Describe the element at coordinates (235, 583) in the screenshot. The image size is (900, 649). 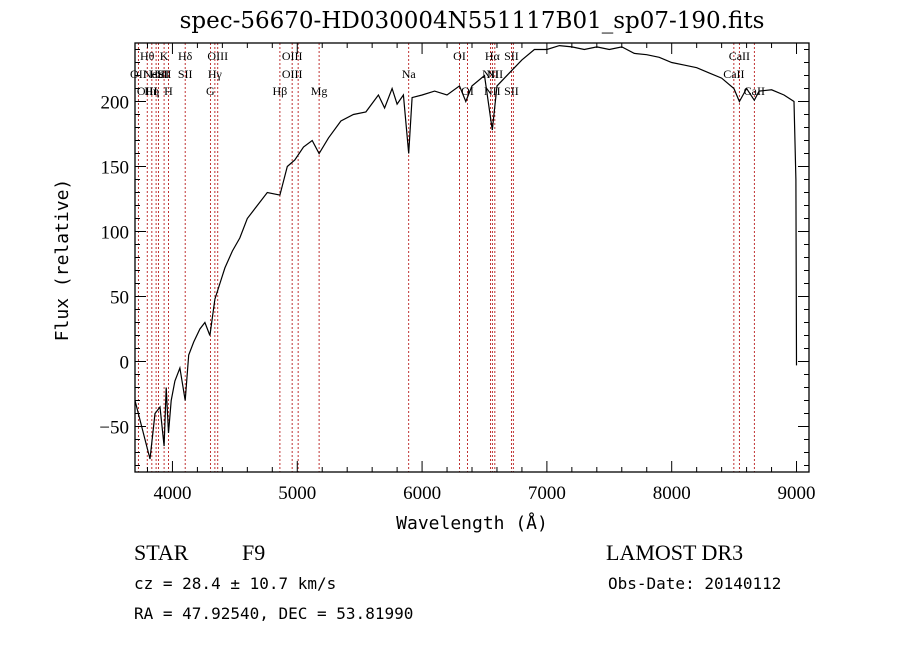
I see `redshift-text: cz = 28.4 ± 10.7 km/s` at that location.